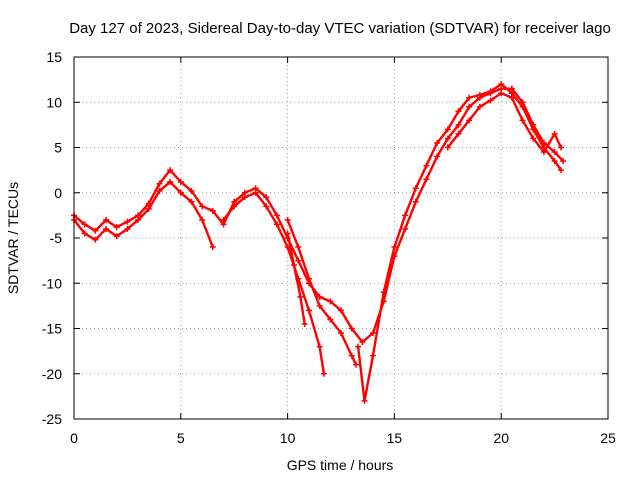 This screenshot has height=480, width=640. Describe the element at coordinates (288, 438) in the screenshot. I see `x-tick-label: 10` at that location.